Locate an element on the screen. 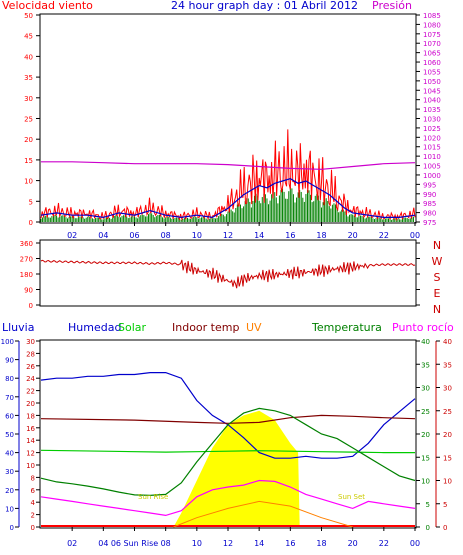 The image size is (463, 555). humedad-tick-label: 24 is located at coordinates (30, 379).